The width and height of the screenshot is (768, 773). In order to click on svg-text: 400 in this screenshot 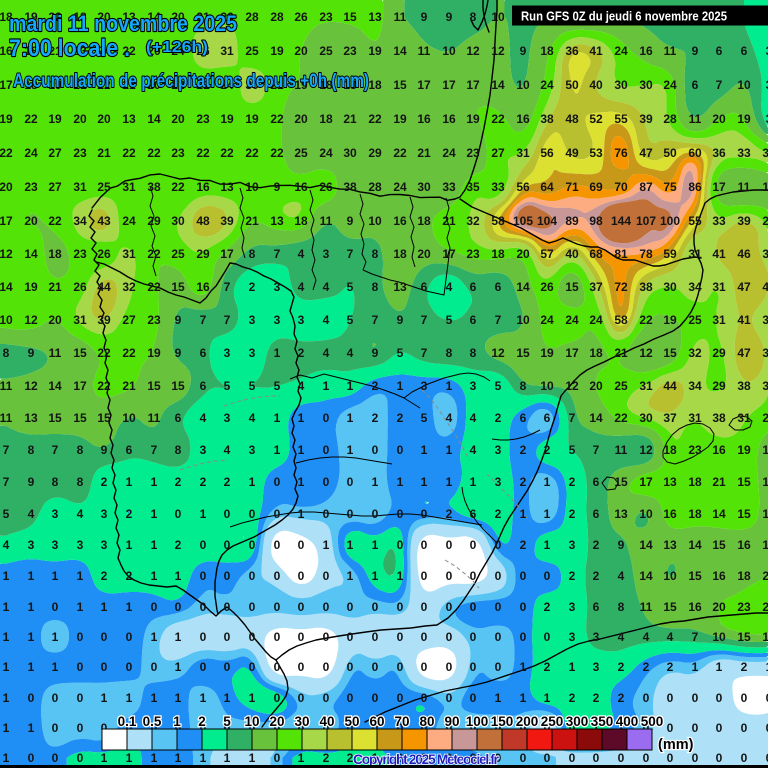, I will do `click(627, 721)`.